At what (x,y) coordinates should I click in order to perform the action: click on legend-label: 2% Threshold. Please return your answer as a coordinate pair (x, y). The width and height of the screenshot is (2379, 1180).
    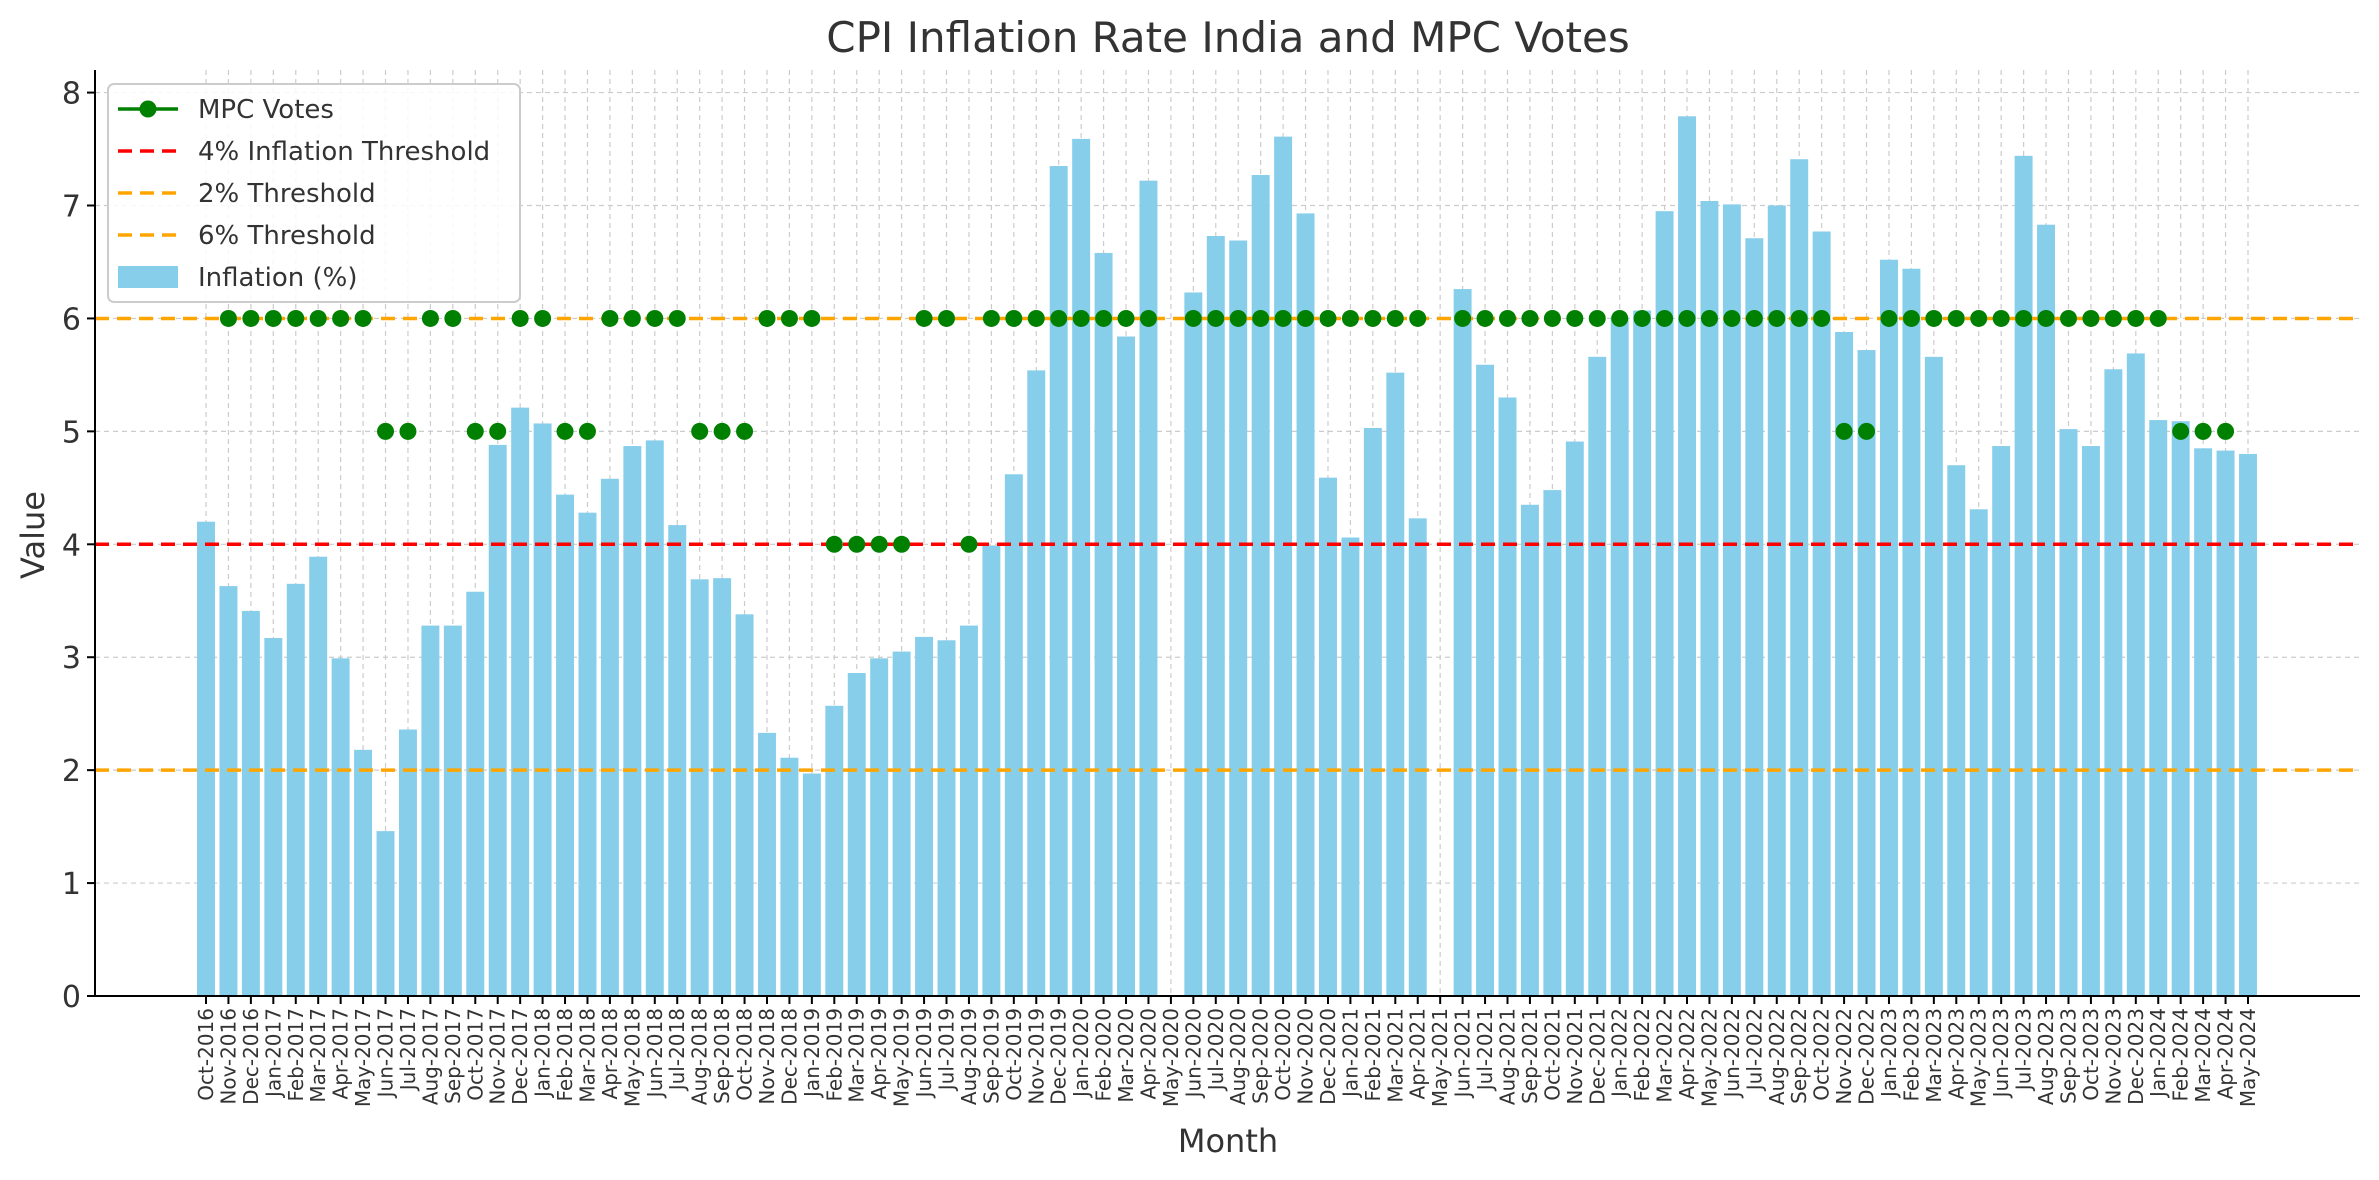
    Looking at the image, I should click on (287, 194).